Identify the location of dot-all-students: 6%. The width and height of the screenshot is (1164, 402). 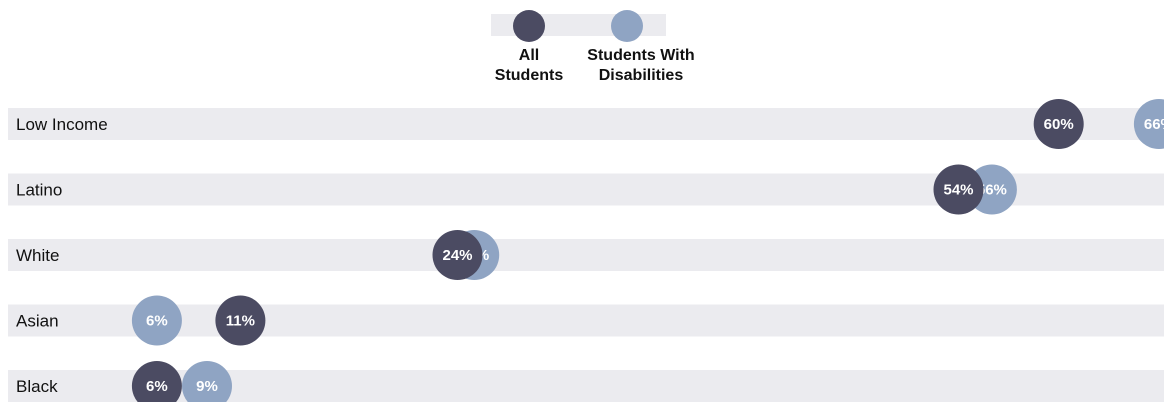
(156, 381).